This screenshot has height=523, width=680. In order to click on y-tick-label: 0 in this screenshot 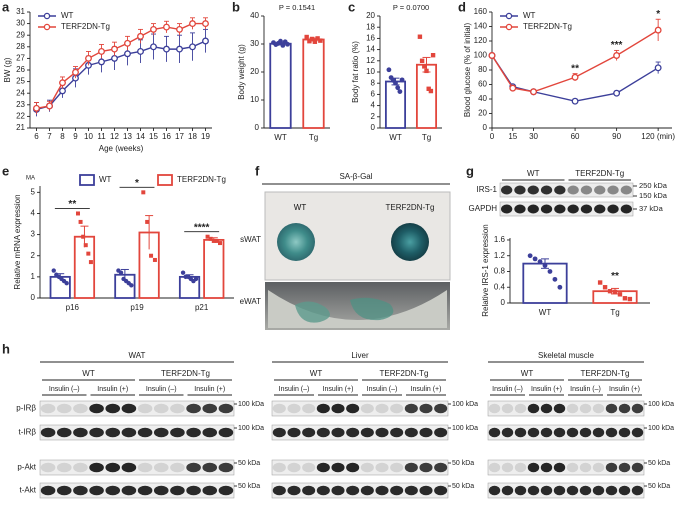, I will do `click(257, 127)`.